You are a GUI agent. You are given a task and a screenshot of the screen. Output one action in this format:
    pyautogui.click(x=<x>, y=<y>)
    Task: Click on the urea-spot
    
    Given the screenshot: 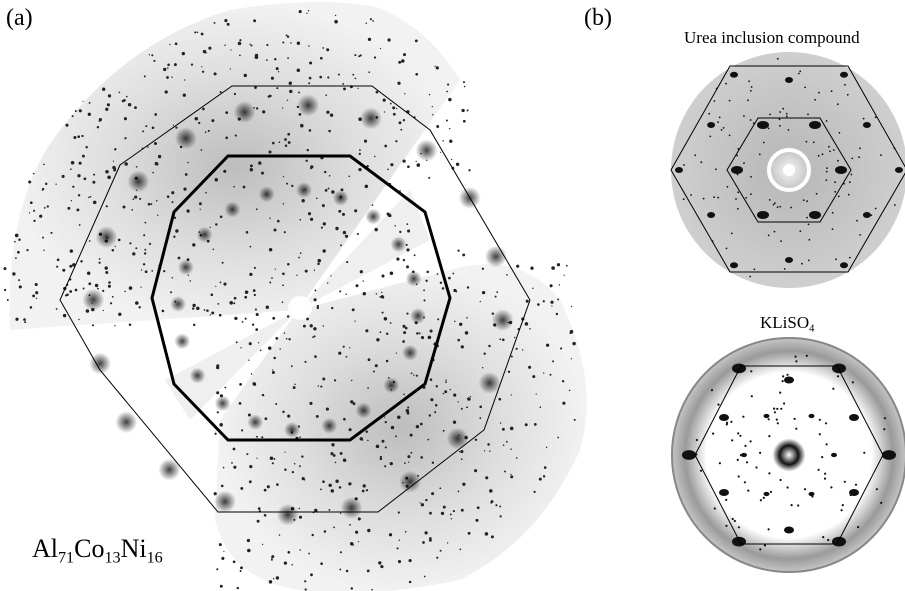 What is the action you would take?
    pyautogui.click(x=711, y=215)
    